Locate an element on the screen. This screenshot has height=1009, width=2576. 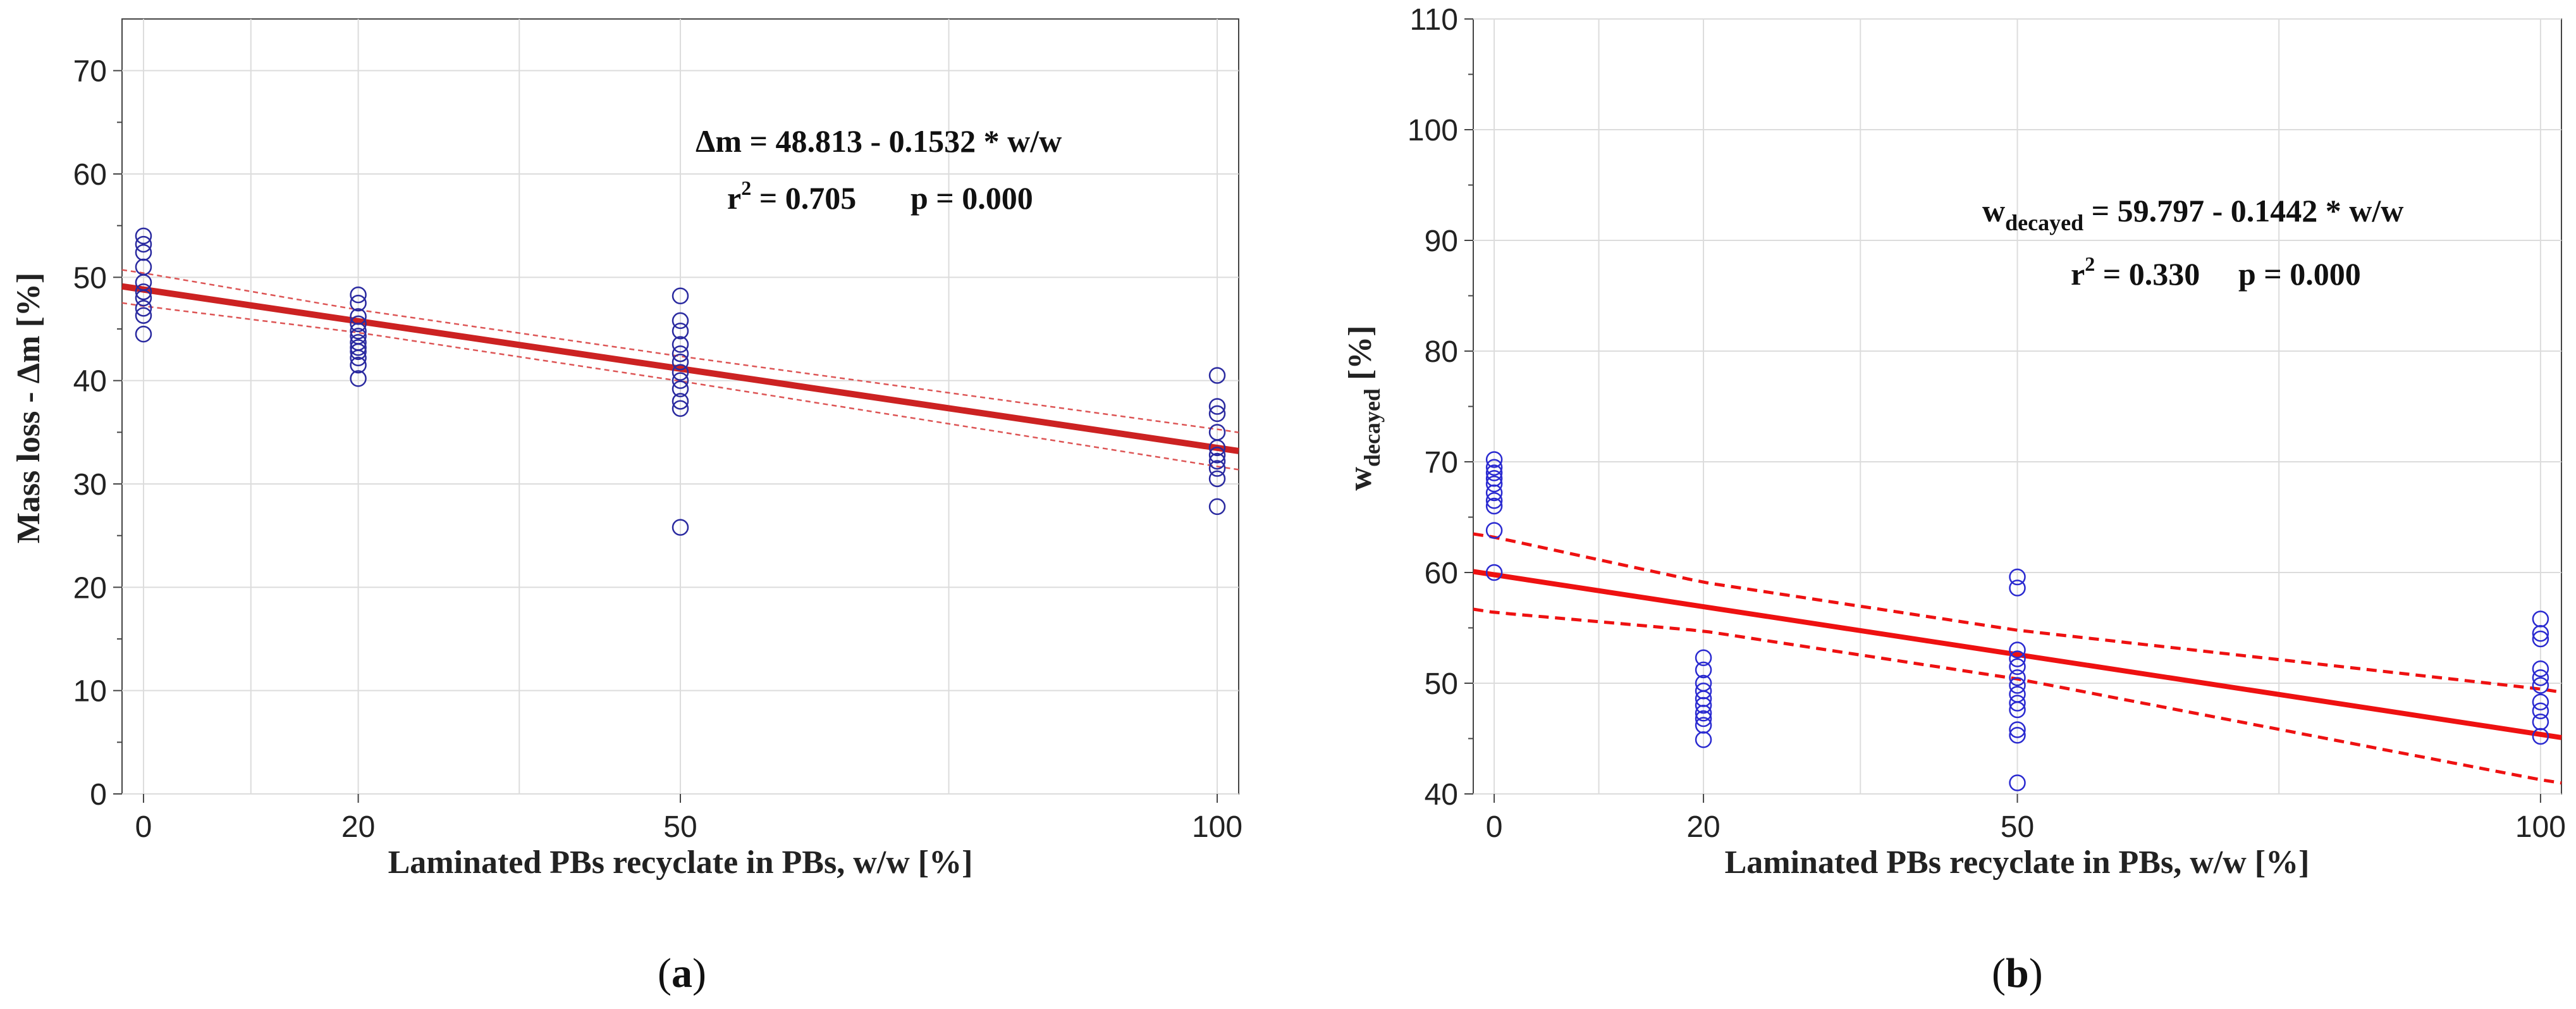
panel-a-x-ticks: 0 20 50 100 is located at coordinates (688, 819).